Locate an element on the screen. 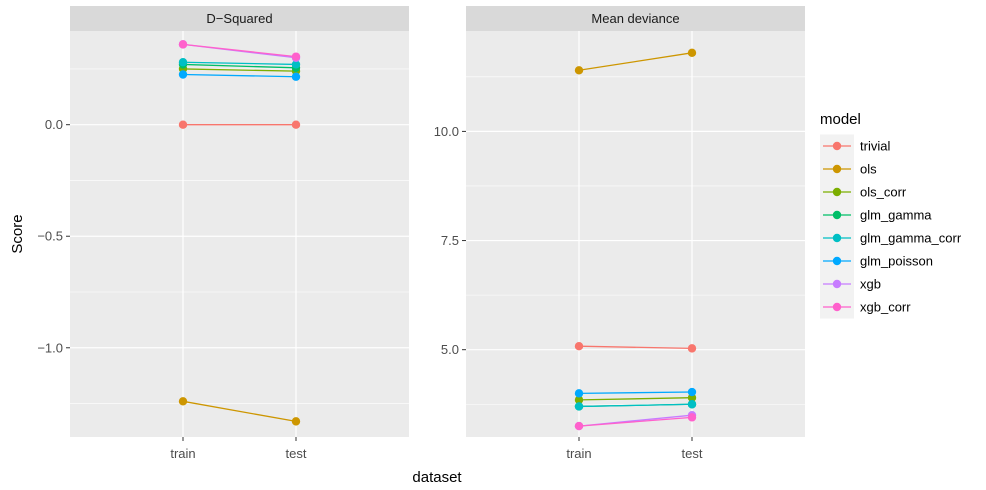 This screenshot has width=986, height=490. strip-title-mean-deviance: Mean deviance is located at coordinates (635, 18).